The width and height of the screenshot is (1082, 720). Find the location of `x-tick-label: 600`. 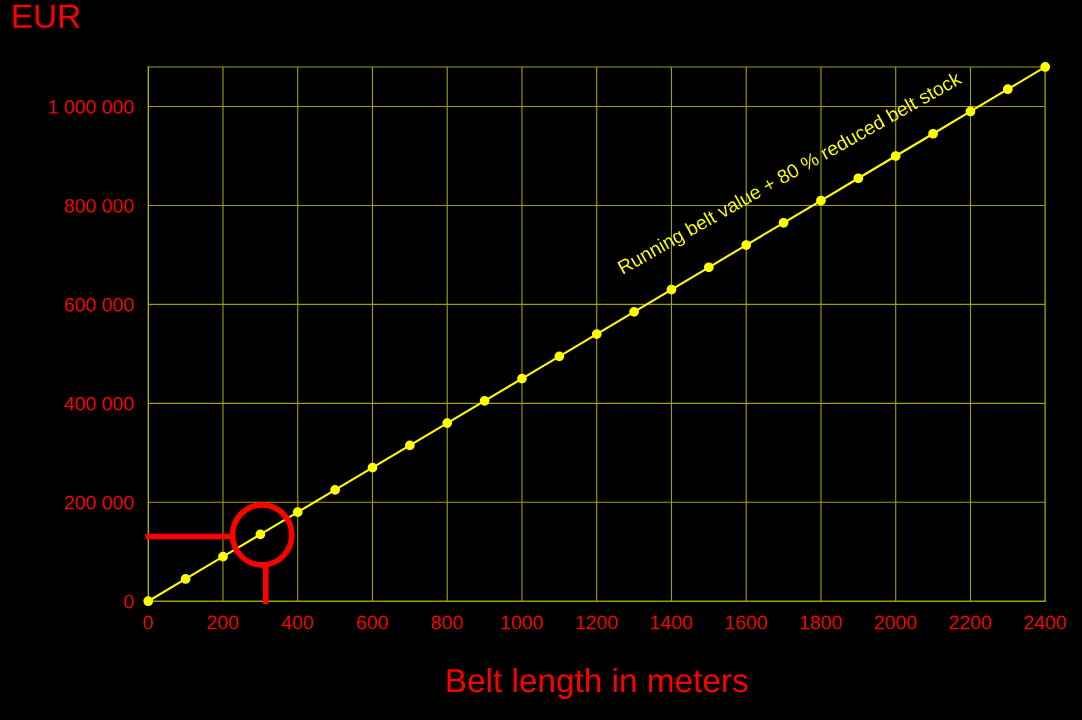

x-tick-label: 600 is located at coordinates (372, 622).